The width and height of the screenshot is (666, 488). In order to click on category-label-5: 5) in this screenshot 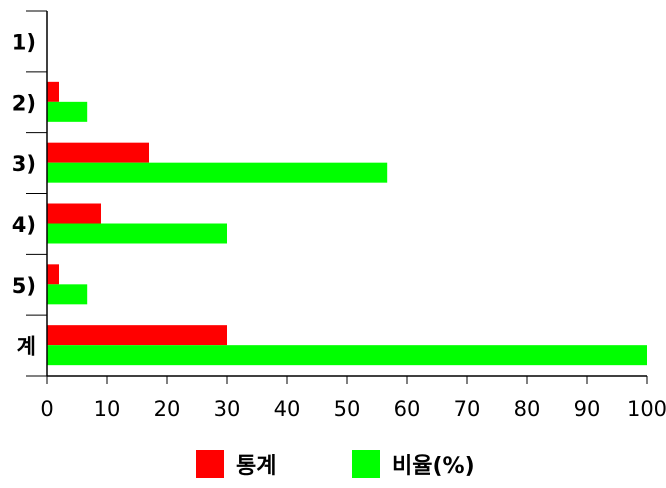, I will do `click(24, 286)`.